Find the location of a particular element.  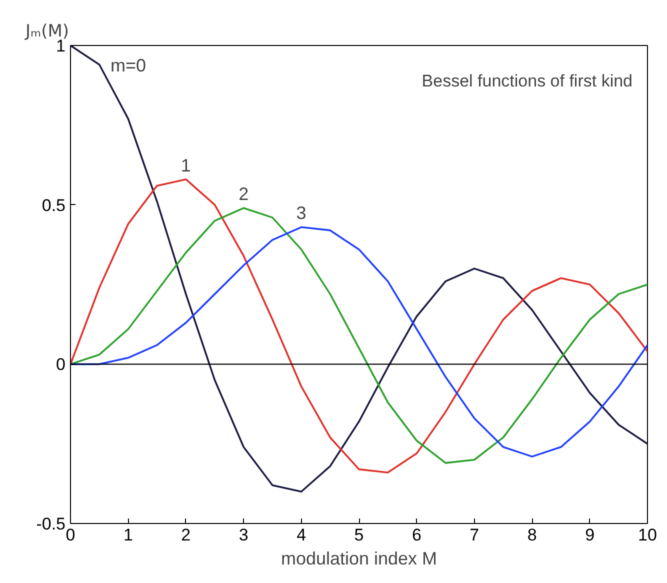

x-axis-title: modulation index M is located at coordinates (359, 558).